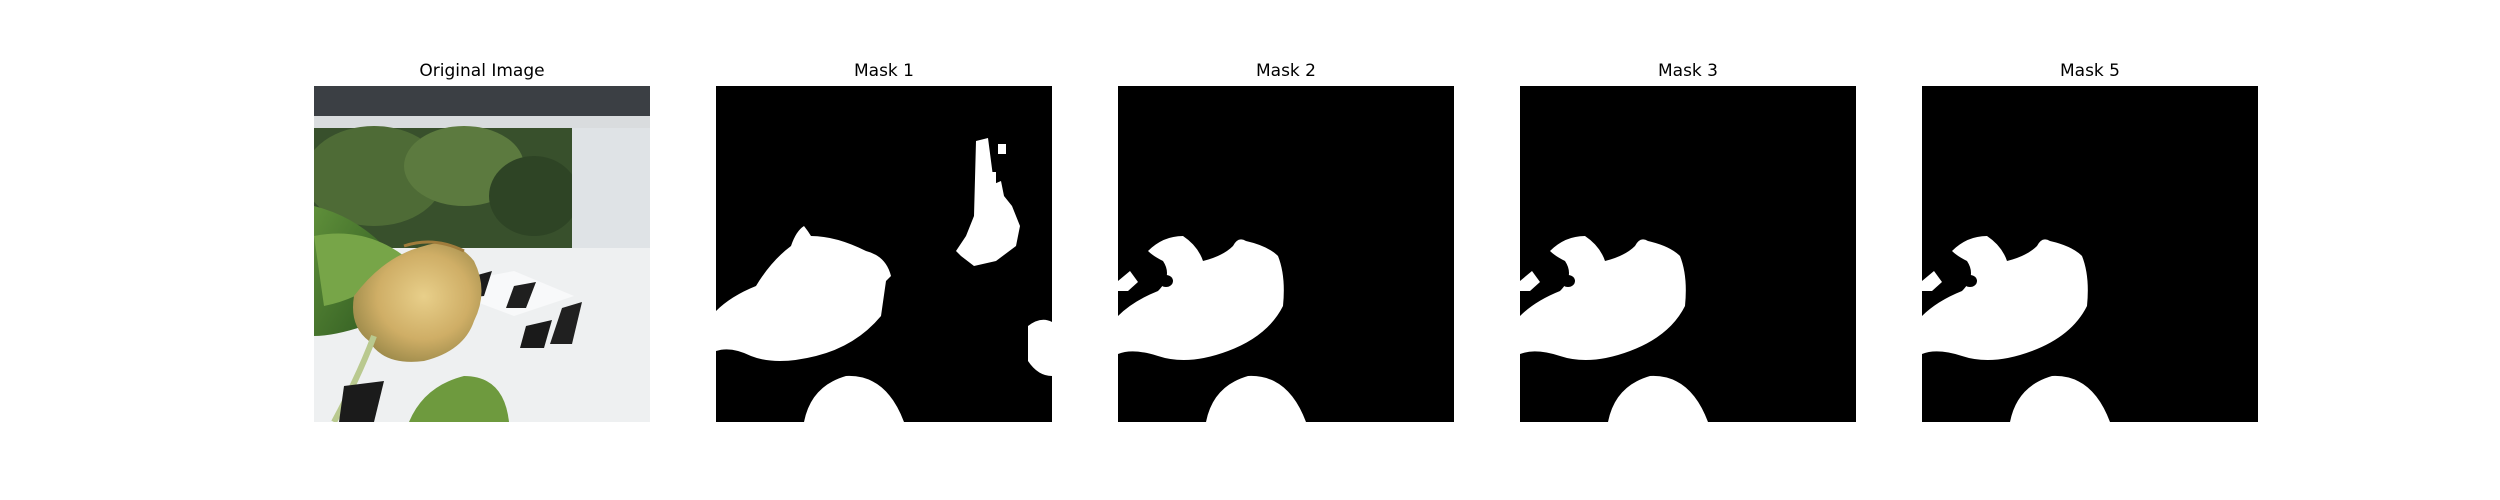  I want to click on panel-original-image: Original Image, so click(482, 240).